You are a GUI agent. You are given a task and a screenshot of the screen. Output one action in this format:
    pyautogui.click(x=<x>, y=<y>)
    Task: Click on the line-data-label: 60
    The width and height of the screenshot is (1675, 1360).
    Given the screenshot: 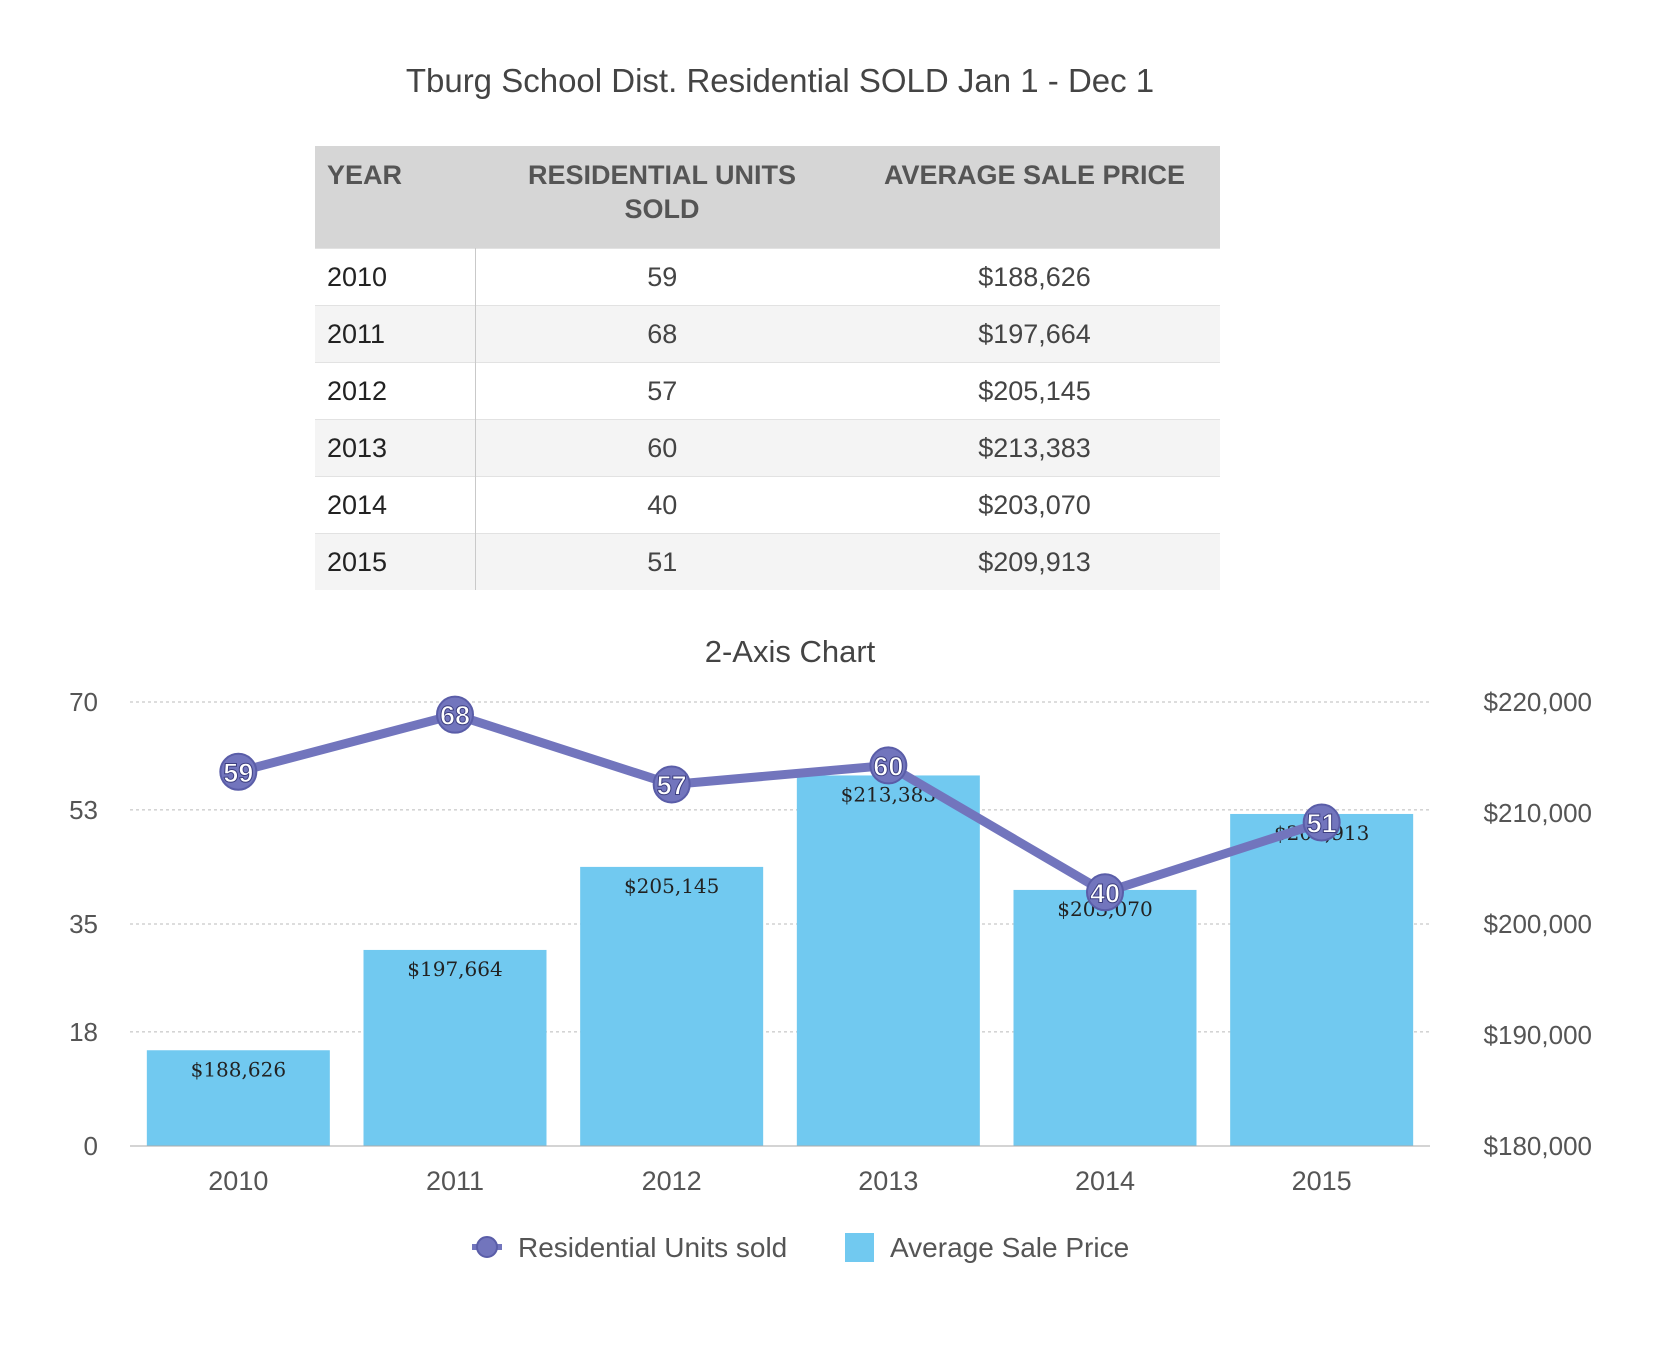 What is the action you would take?
    pyautogui.click(x=888, y=766)
    